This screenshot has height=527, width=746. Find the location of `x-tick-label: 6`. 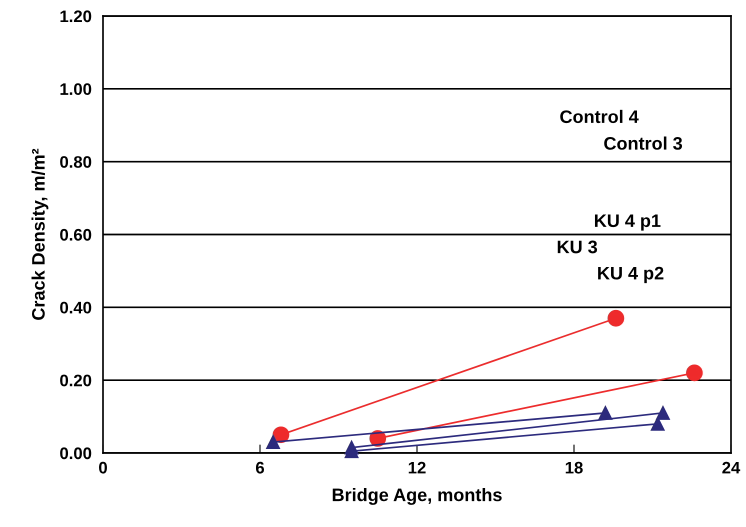

x-tick-label: 6 is located at coordinates (260, 468).